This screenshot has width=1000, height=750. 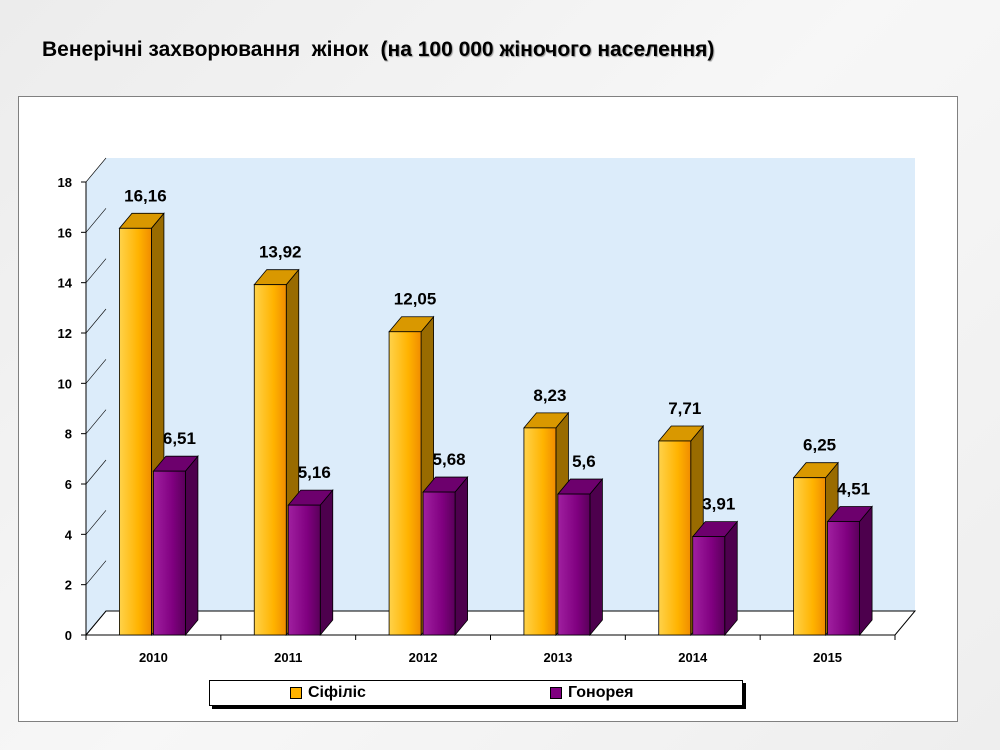 I want to click on legend: Сіфіліс Гонорея, so click(x=476, y=693).